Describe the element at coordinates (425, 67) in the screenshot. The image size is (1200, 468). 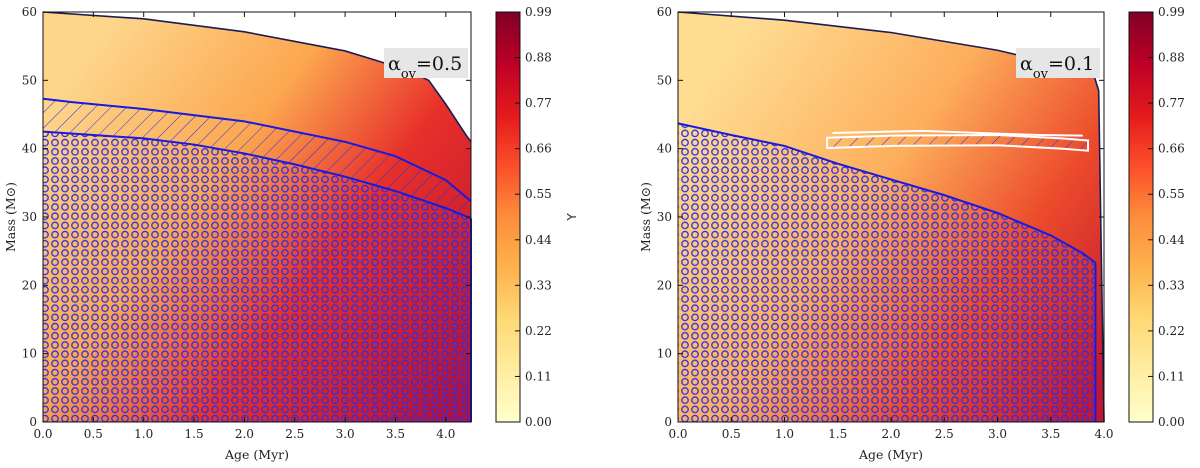
I see `annotation-text: αov=0.5` at that location.